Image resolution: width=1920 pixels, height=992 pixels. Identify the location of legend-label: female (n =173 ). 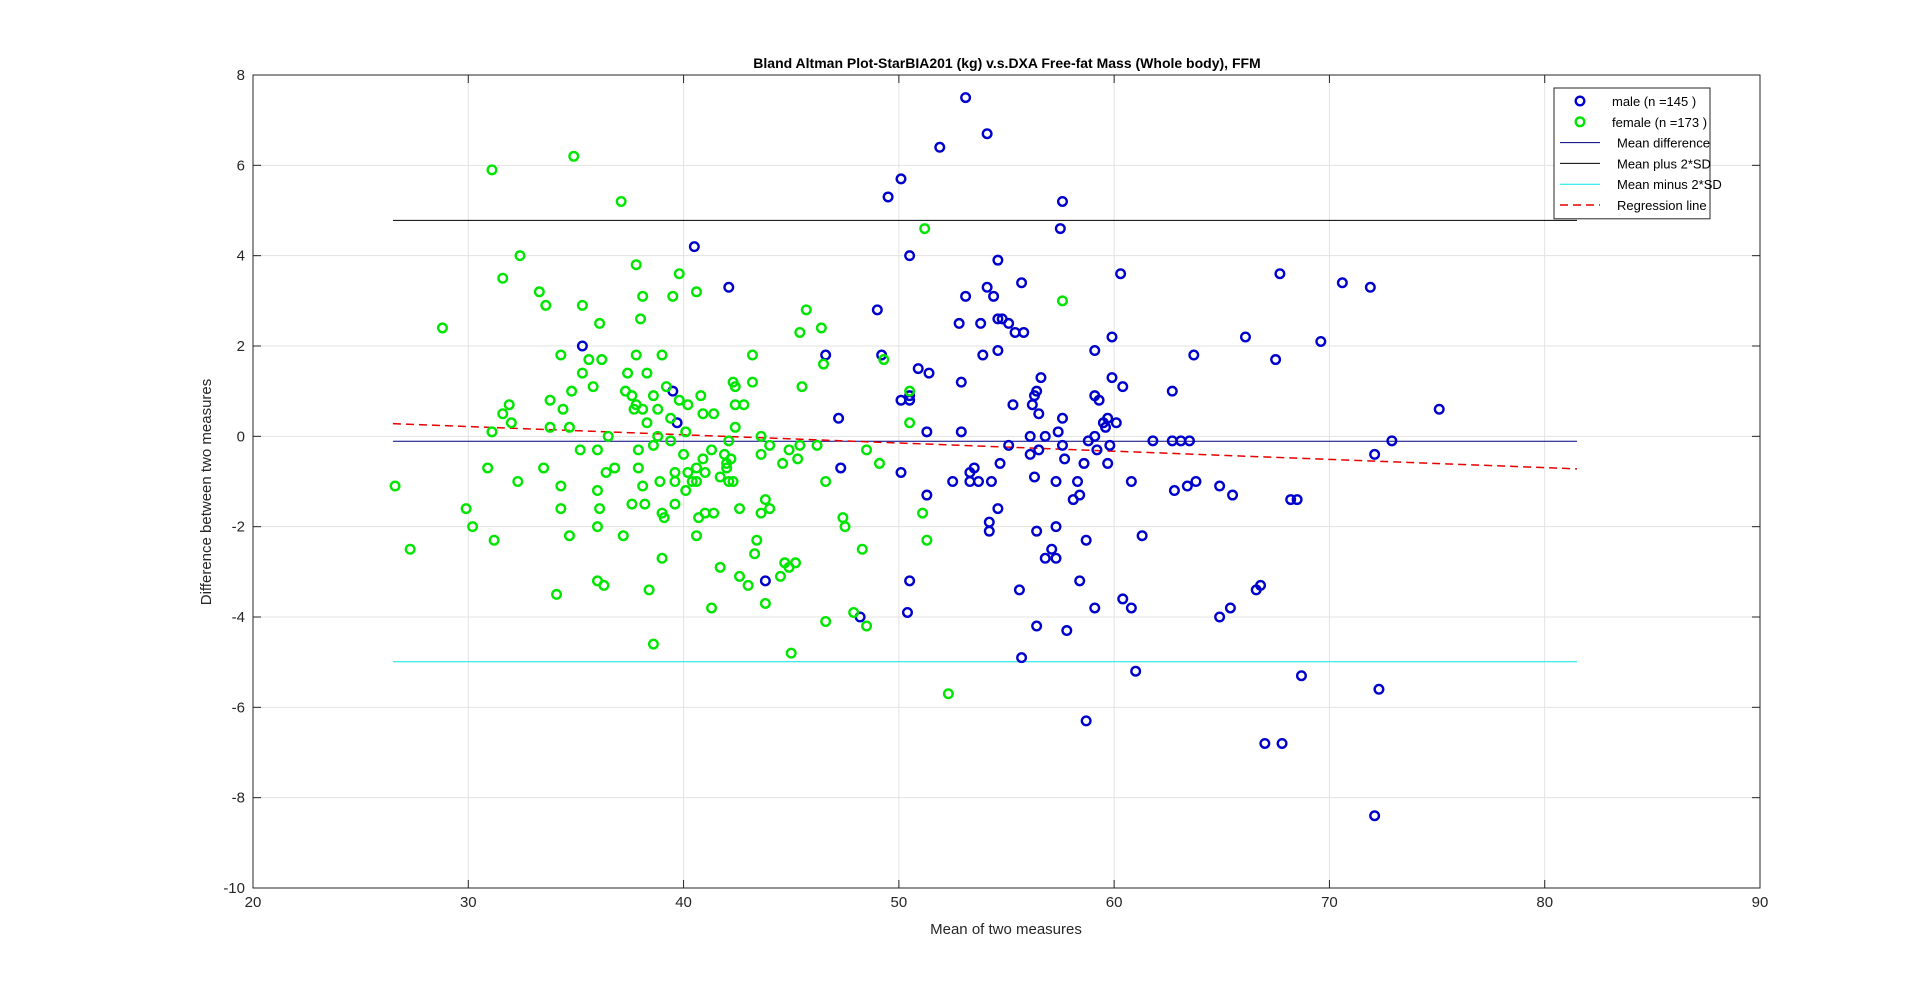
(1659, 122).